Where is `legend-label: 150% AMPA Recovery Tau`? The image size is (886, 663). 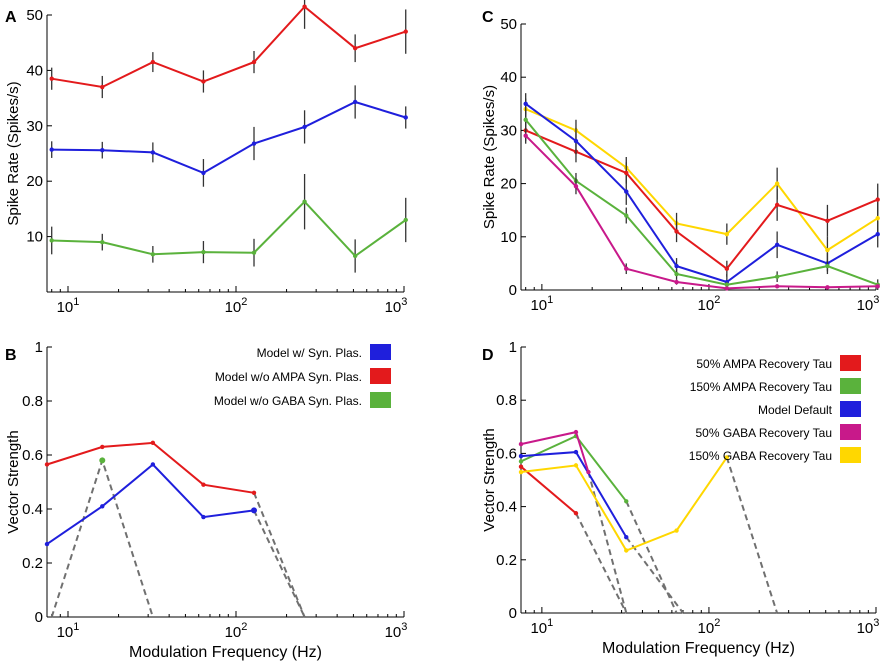 legend-label: 150% AMPA Recovery Tau is located at coordinates (761, 387).